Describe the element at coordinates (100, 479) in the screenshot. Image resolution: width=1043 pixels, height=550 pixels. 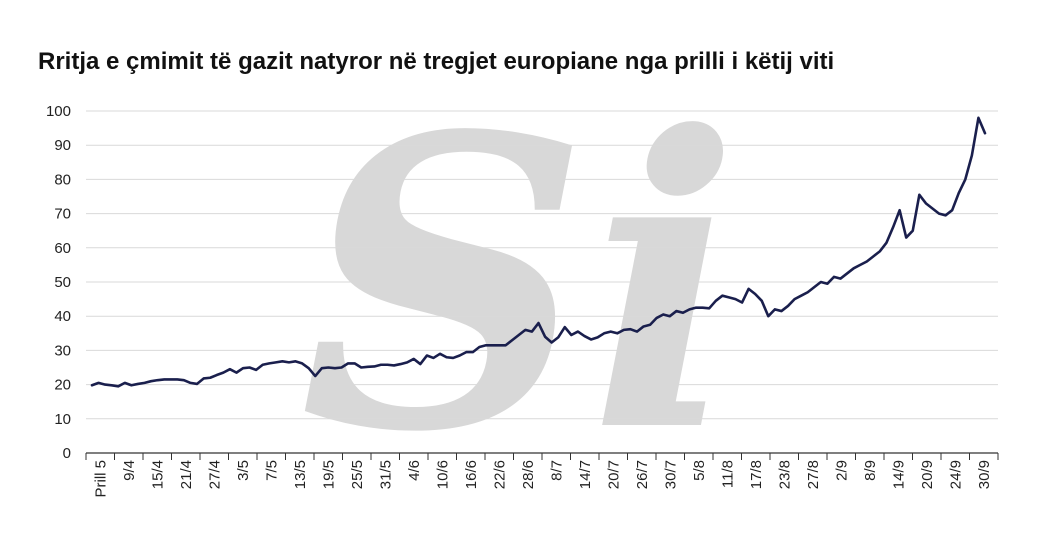
I see `x-tick-label: Prill 5` at that location.